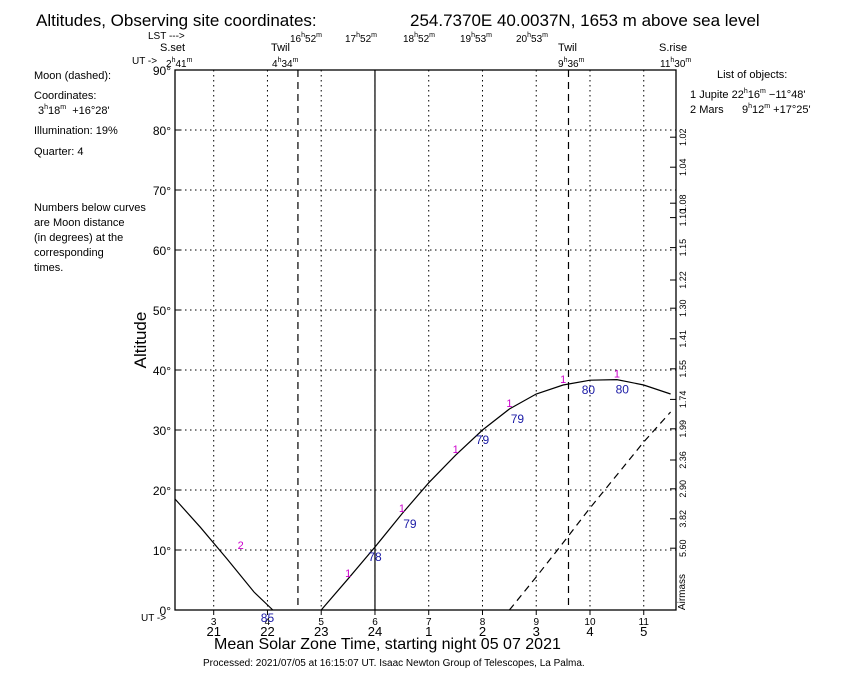  I want to click on airmass-label: Airmass, so click(682, 592).